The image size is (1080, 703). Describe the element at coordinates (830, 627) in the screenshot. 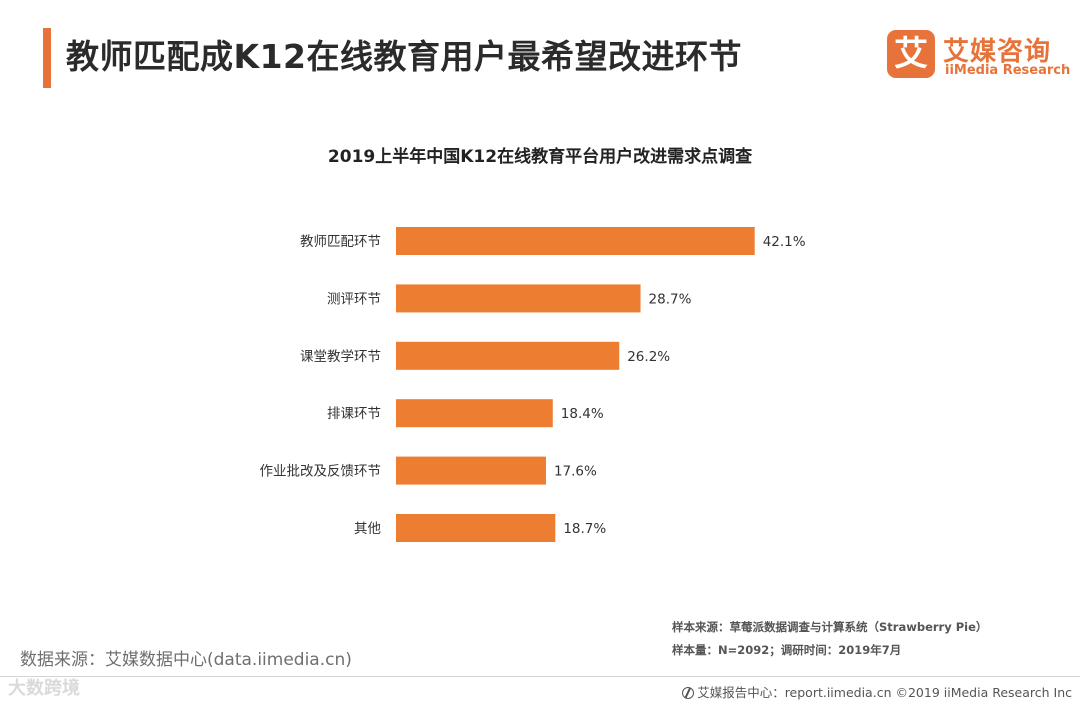

I see `sample-source-note: 样本来源：草莓派数据调查与计算系统（Strawberry Pie）` at that location.